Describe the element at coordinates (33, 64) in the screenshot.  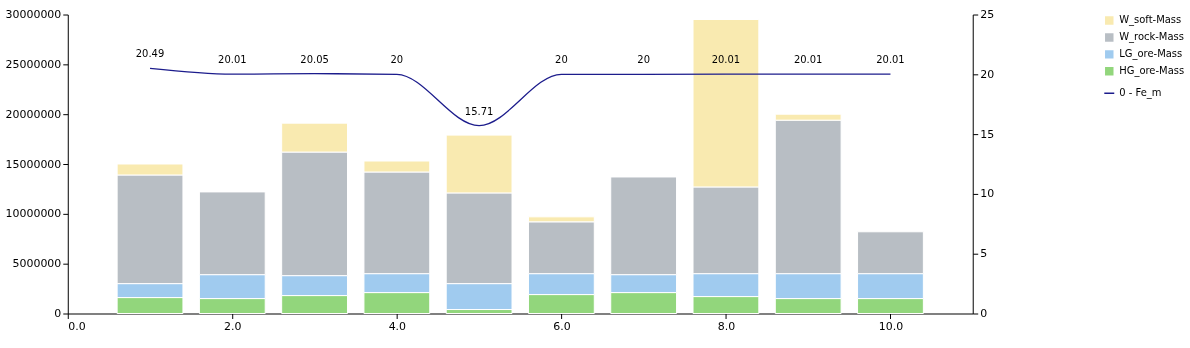
I see `y-tick-label: 25000000` at that location.